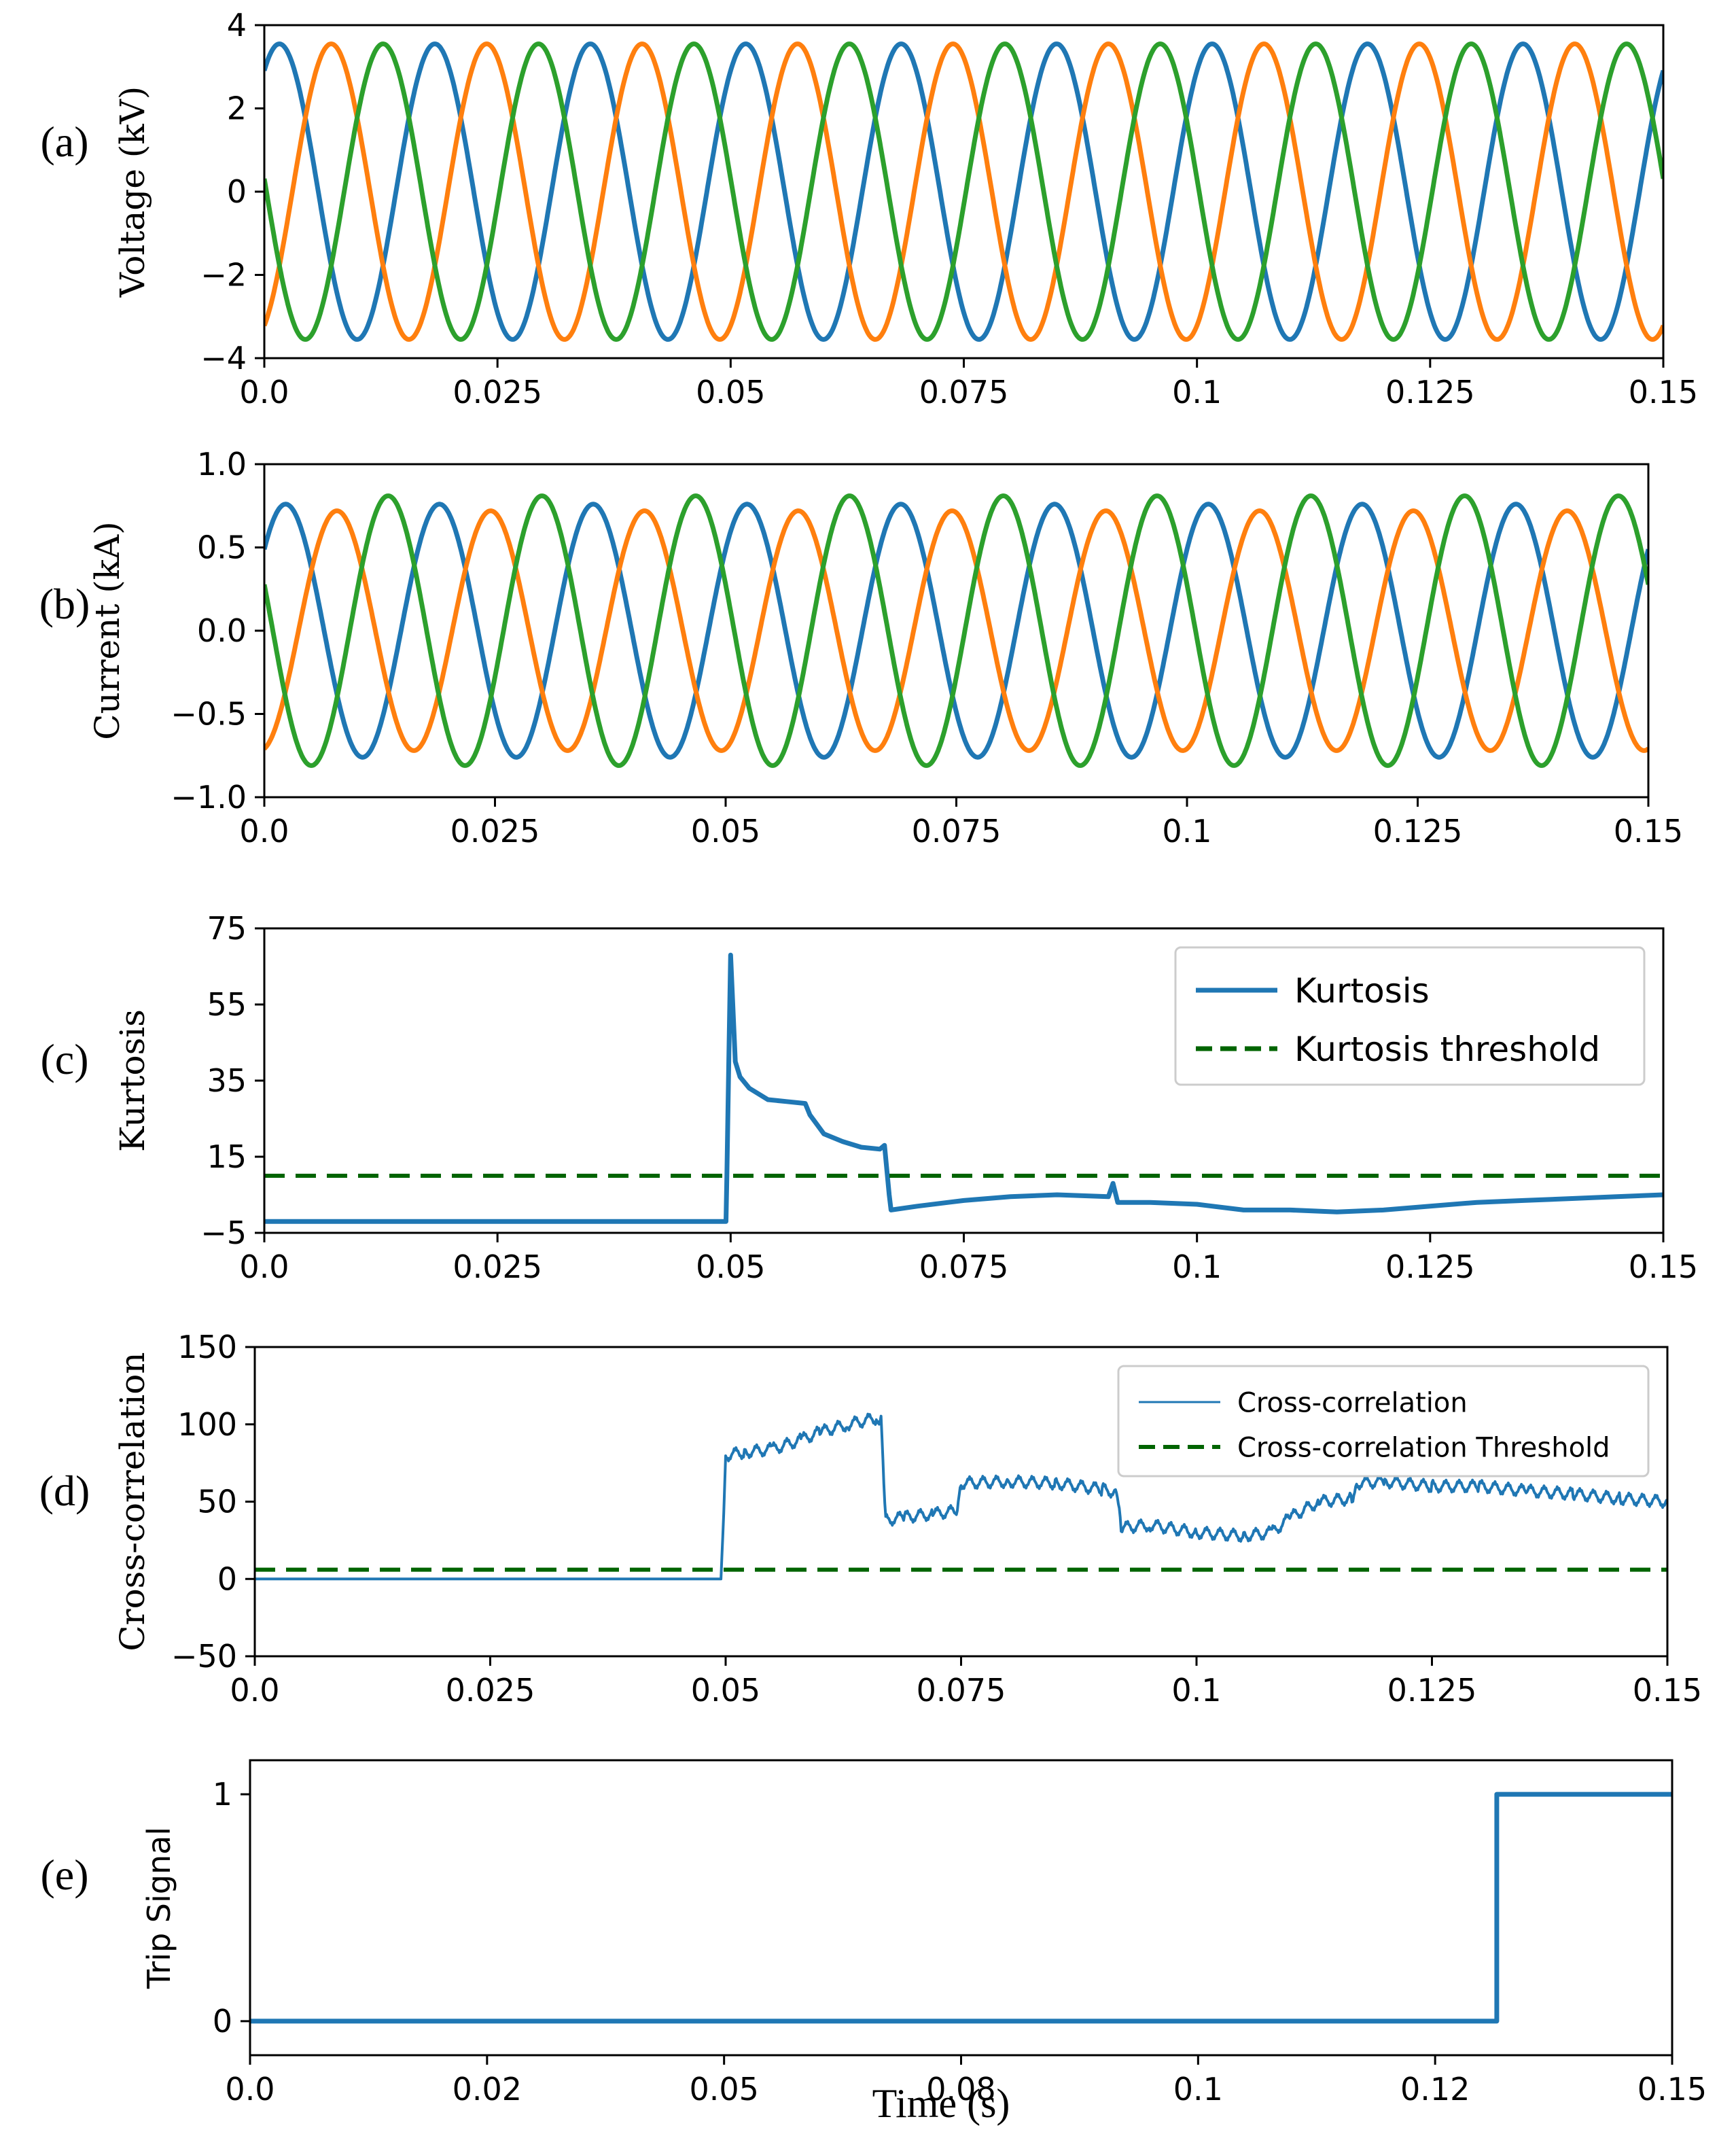  I want to click on y-tick-label: −1.0, so click(209, 798).